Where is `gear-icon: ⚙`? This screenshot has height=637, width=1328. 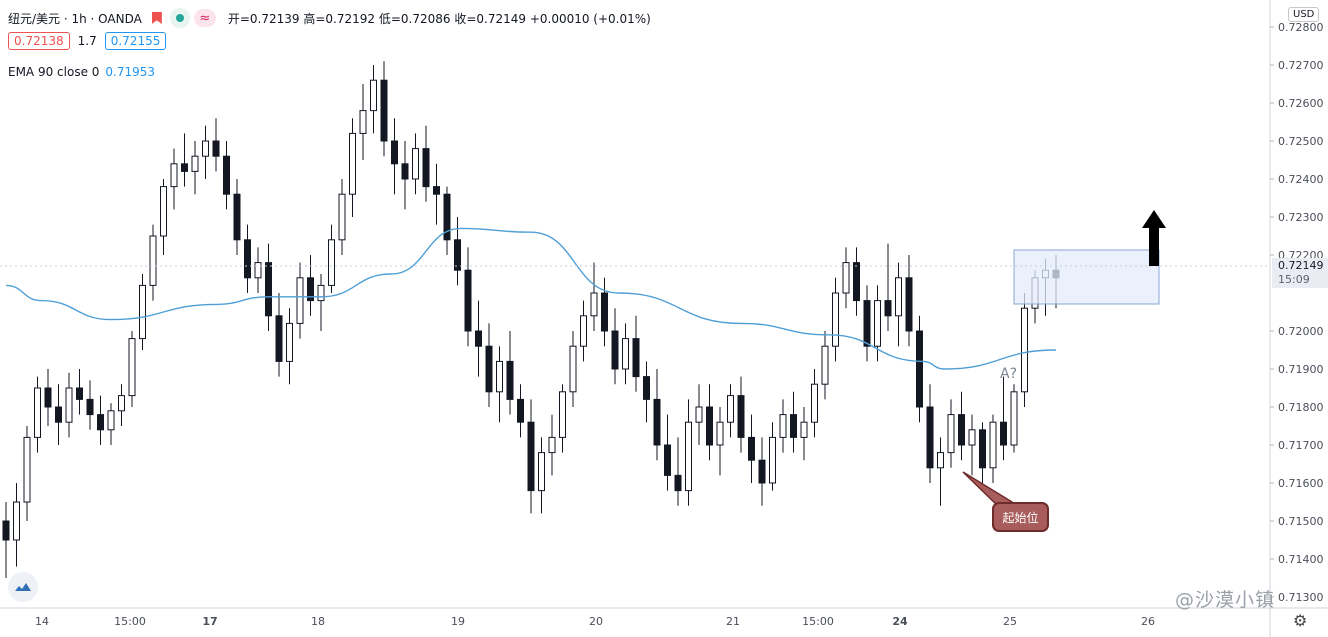 gear-icon: ⚙ is located at coordinates (1300, 620).